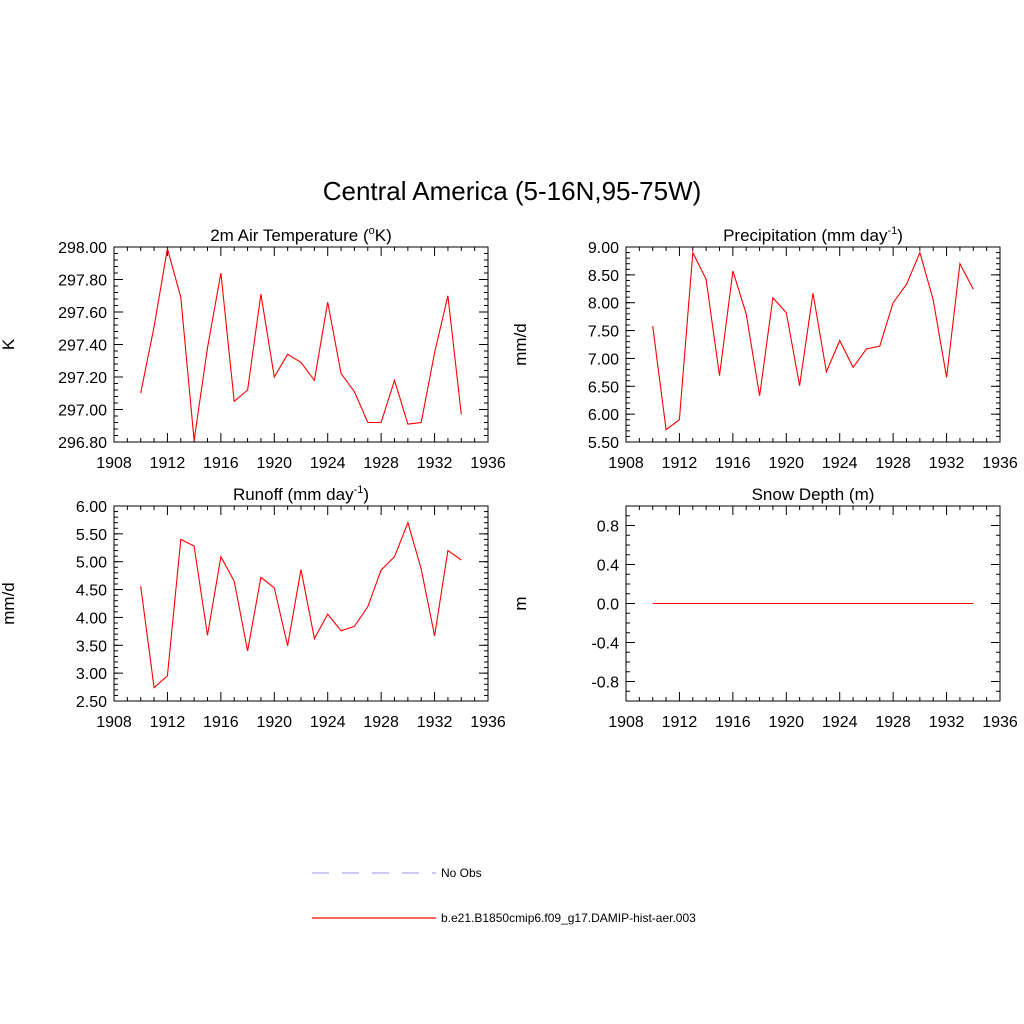  What do you see at coordinates (603, 359) in the screenshot?
I see `y-tick-label: 7.00` at bounding box center [603, 359].